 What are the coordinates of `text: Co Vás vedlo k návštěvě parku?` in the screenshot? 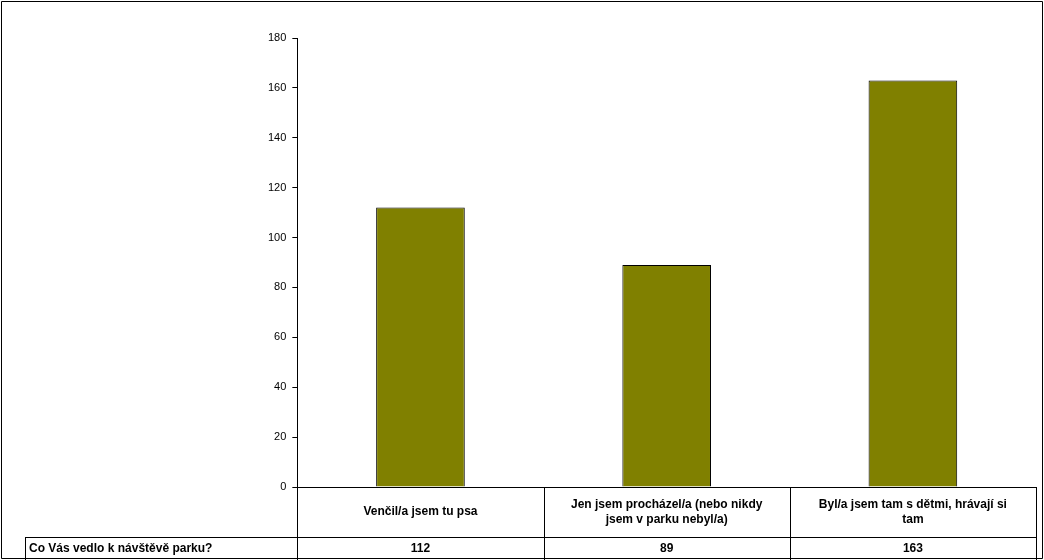 It's located at (121, 547).